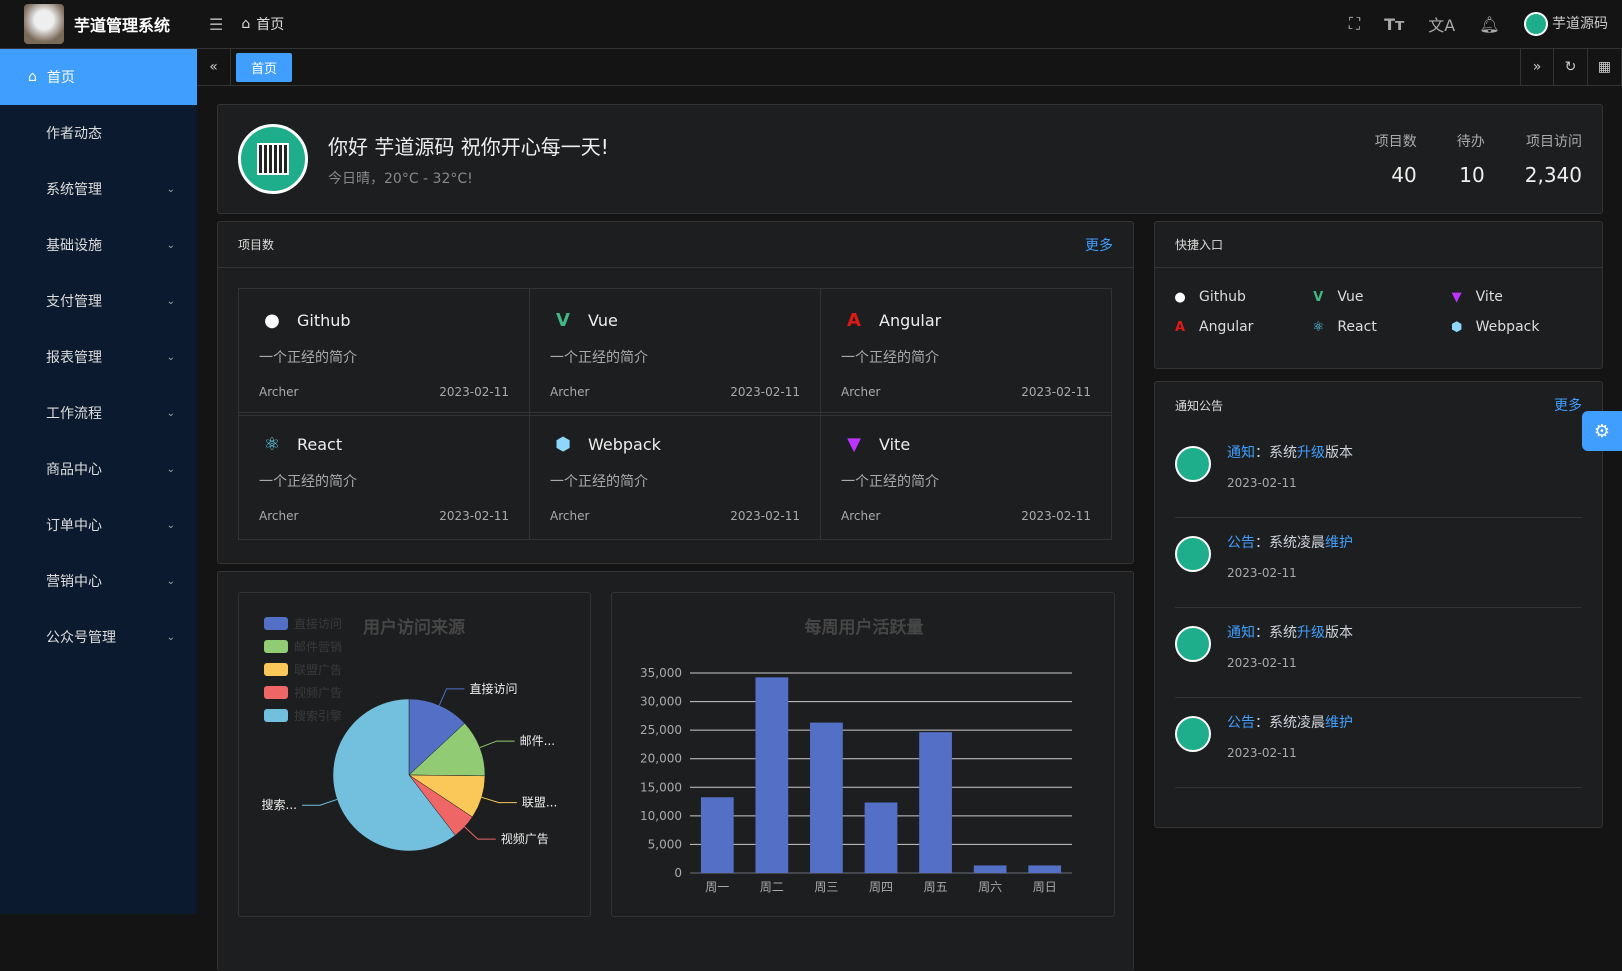 The image size is (1622, 971). Describe the element at coordinates (1394, 24) in the screenshot. I see `font-size-icon: Tт` at that location.